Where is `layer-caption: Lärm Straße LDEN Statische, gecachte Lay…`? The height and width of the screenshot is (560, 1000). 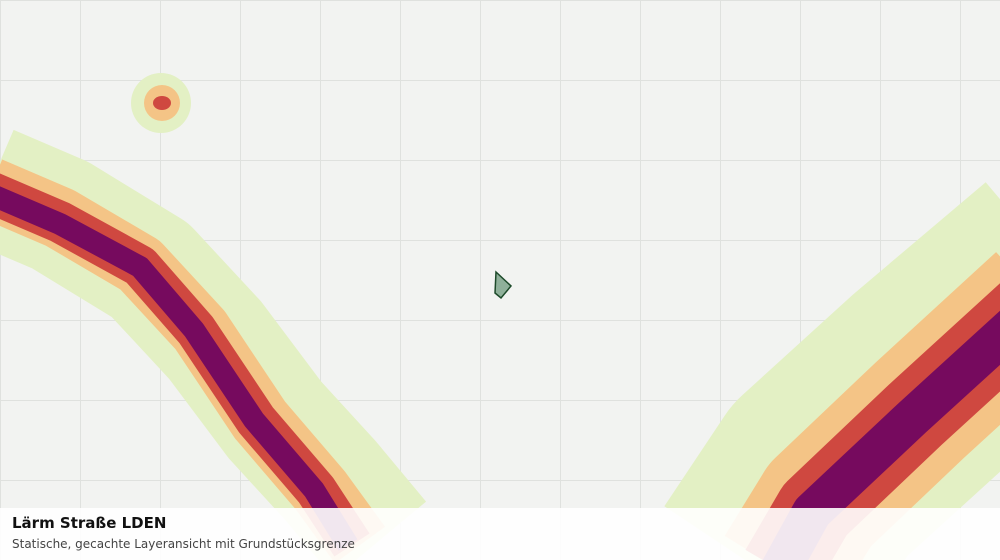 layer-caption: Lärm Straße LDEN Statische, gecachte Lay… is located at coordinates (500, 534).